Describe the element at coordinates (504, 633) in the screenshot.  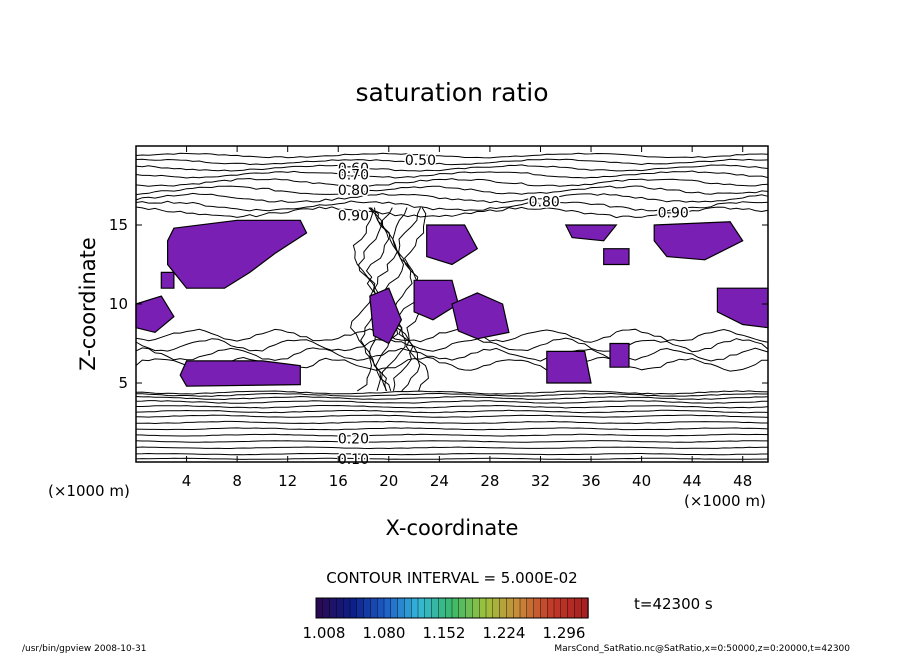
I see `colorbar-tick-label: 1.224` at that location.